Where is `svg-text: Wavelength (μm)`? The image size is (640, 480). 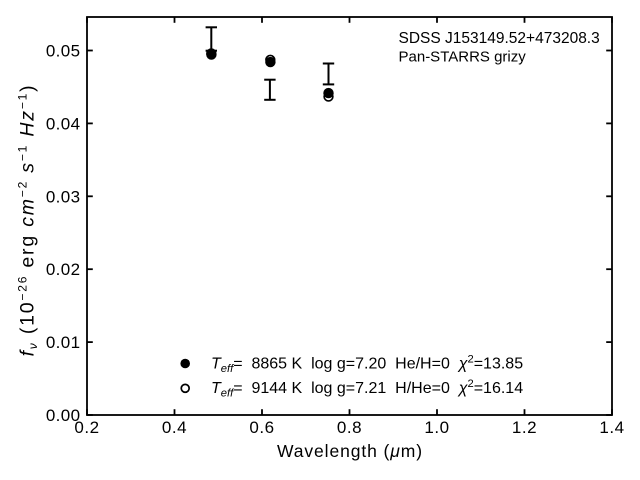 svg-text: Wavelength (μm) is located at coordinates (350, 451).